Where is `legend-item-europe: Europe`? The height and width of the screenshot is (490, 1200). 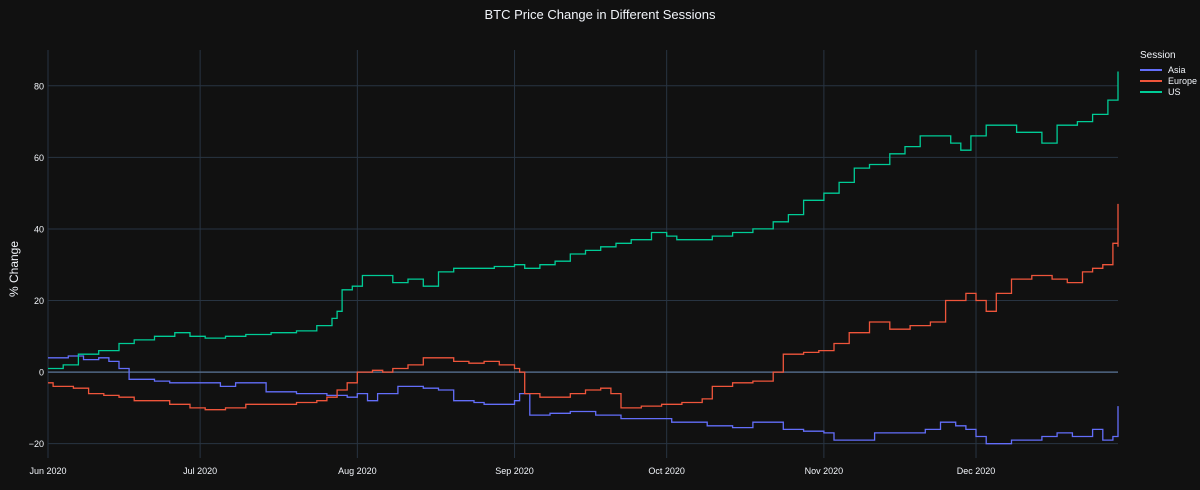 legend-item-europe: Europe is located at coordinates (1168, 80).